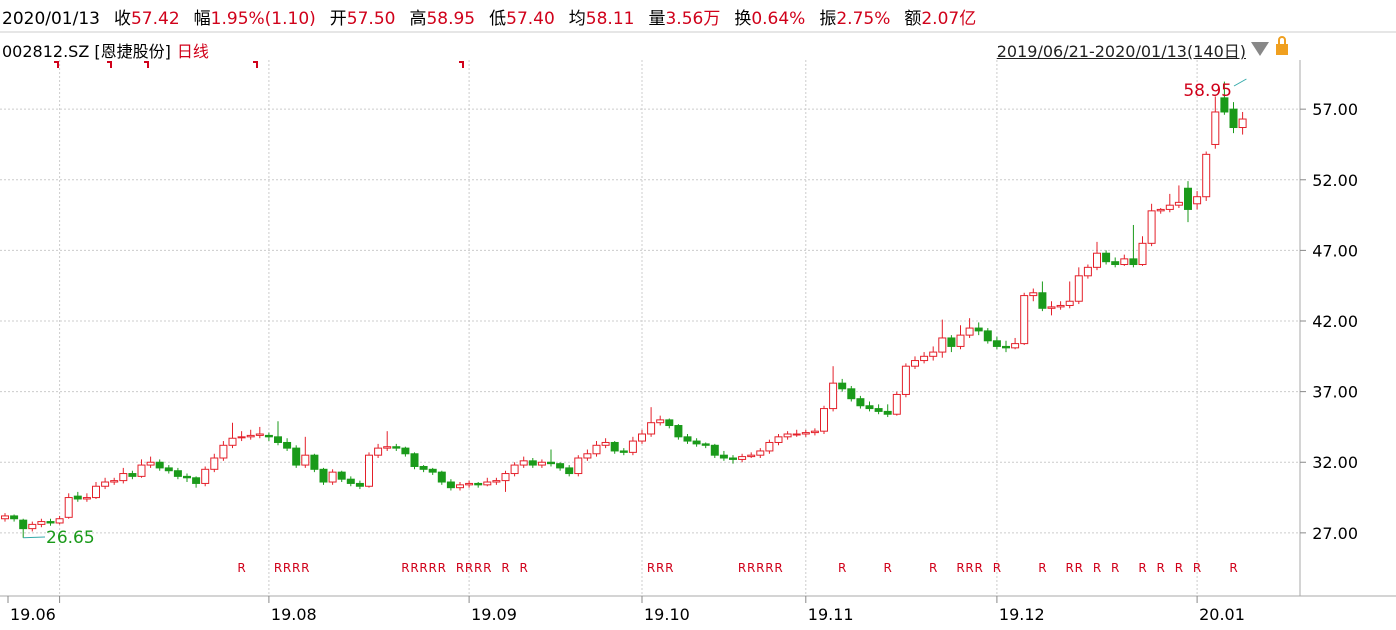 Image resolution: width=1396 pixels, height=630 pixels. Describe the element at coordinates (1335, 462) in the screenshot. I see `y-tick-label: 32.00` at that location.